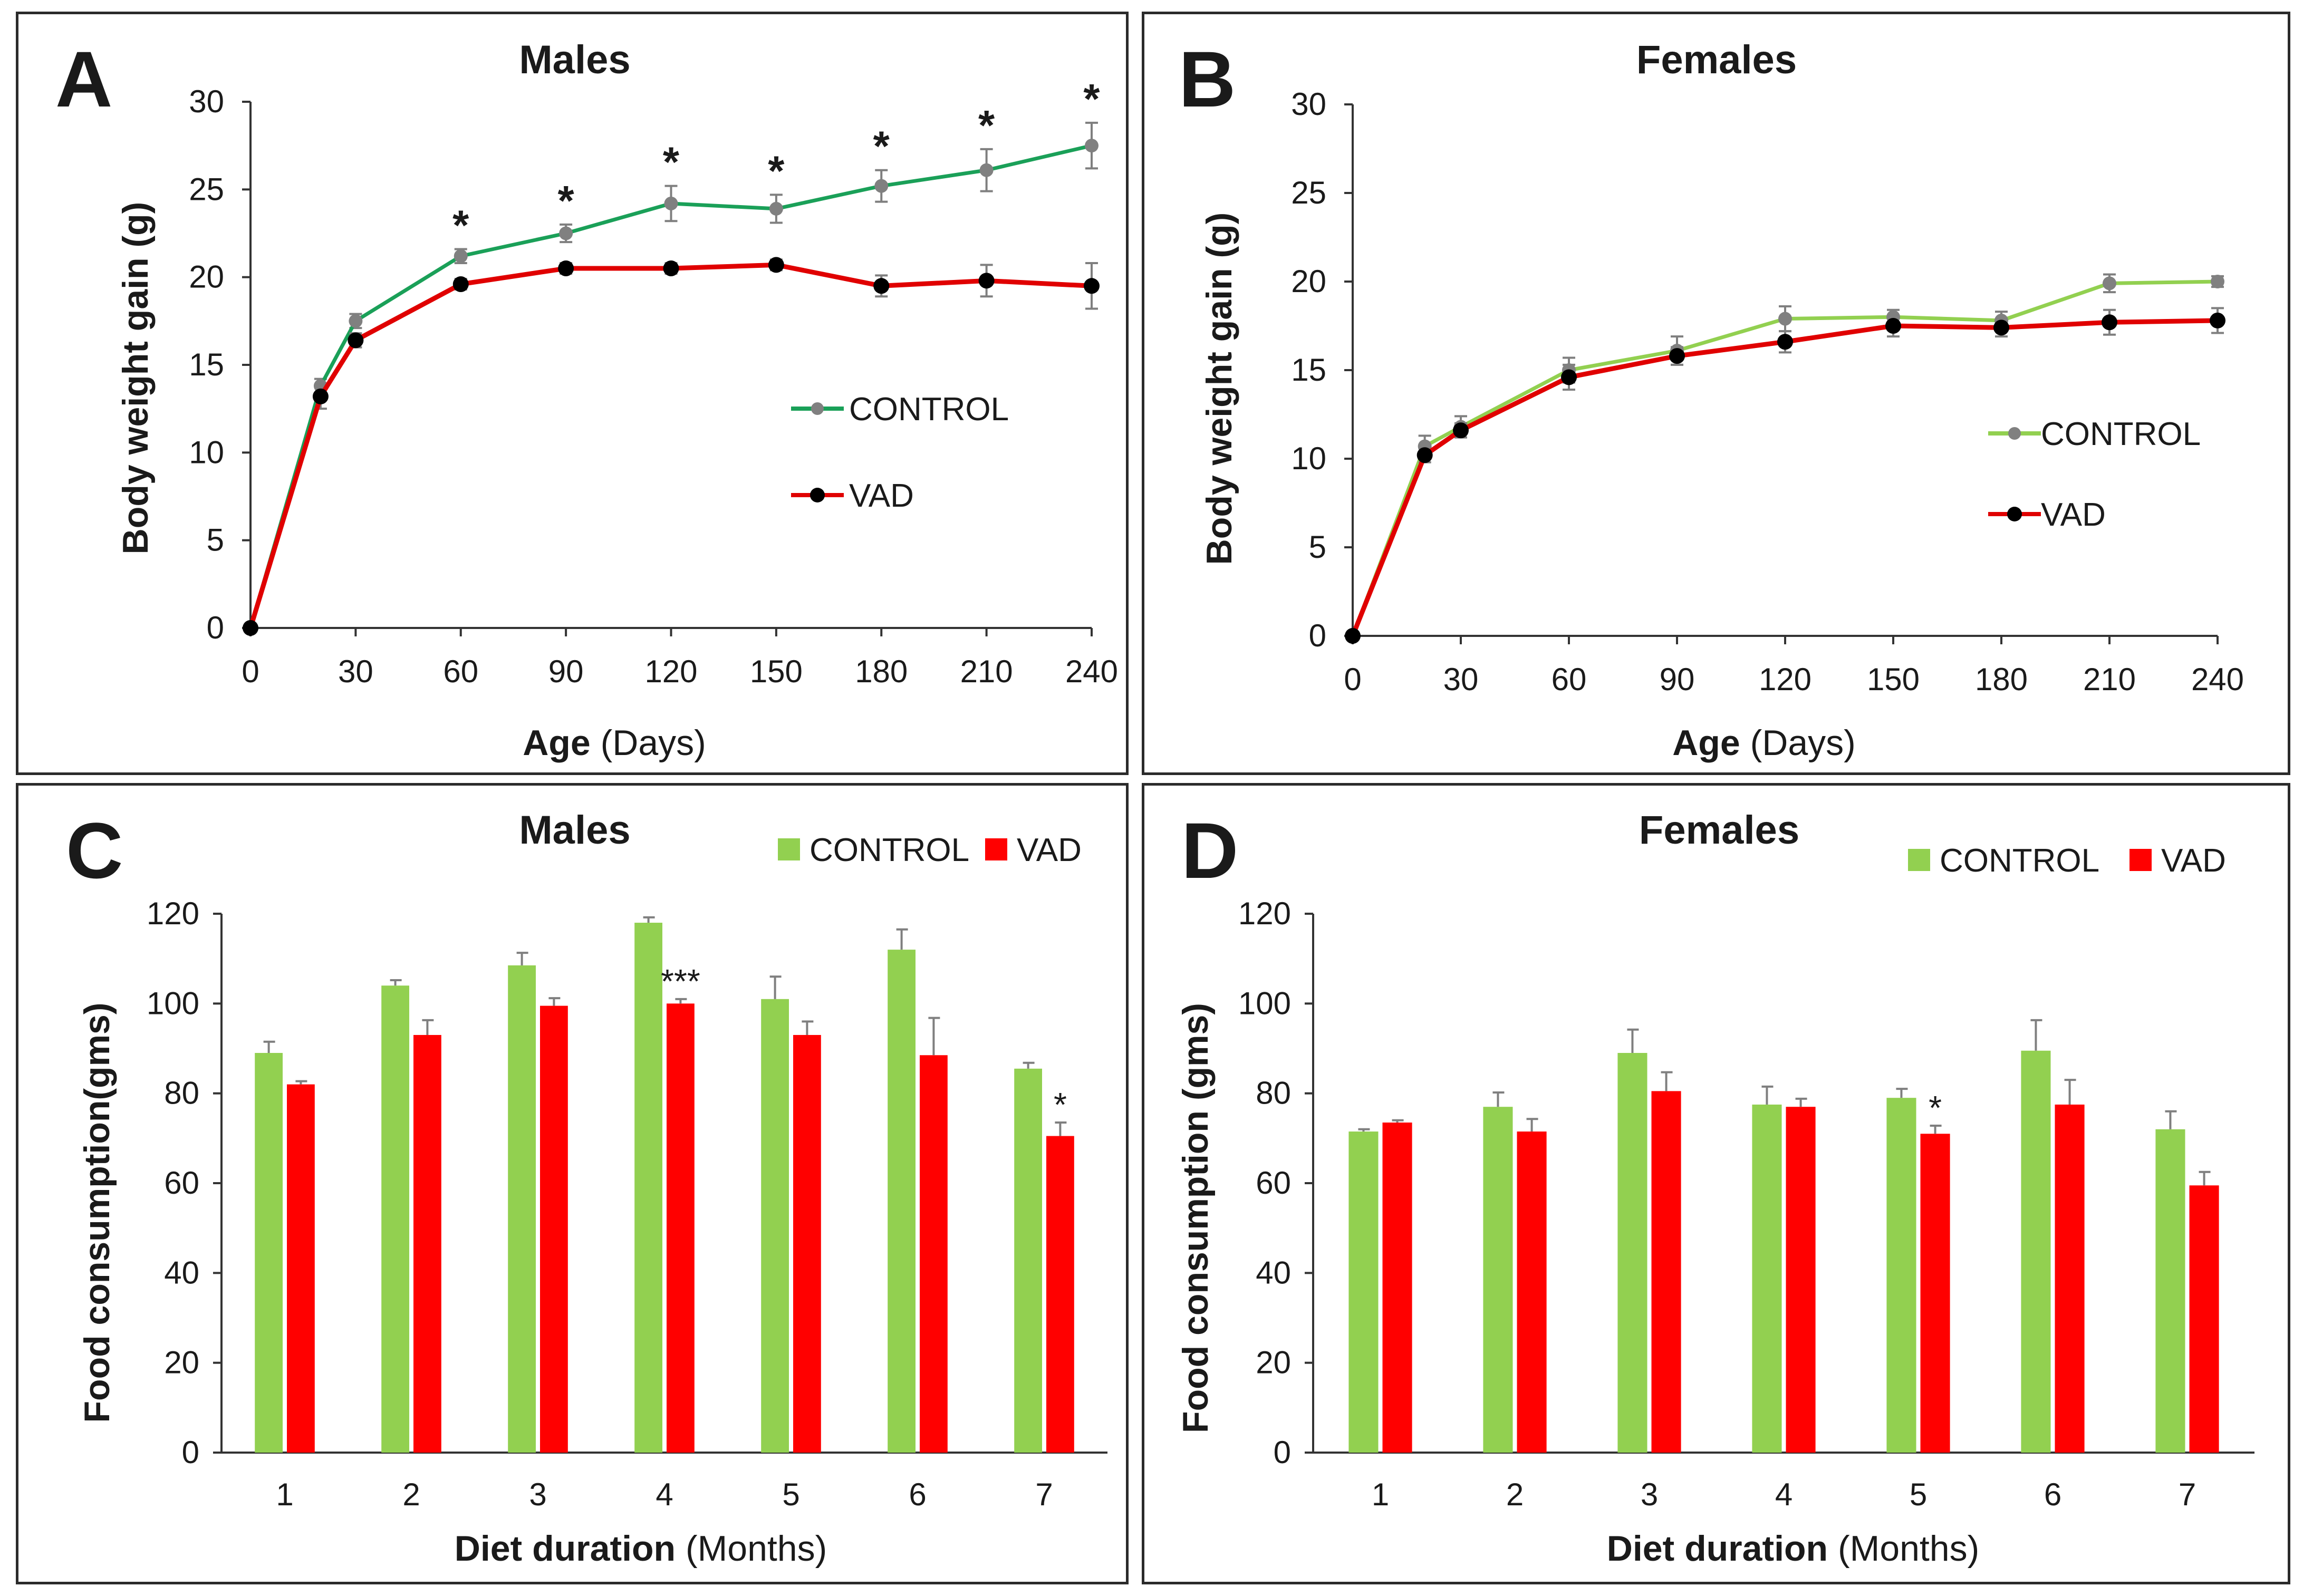 This screenshot has width=2303, height=1596. I want to click on chart-d-title: Females, so click(1719, 830).